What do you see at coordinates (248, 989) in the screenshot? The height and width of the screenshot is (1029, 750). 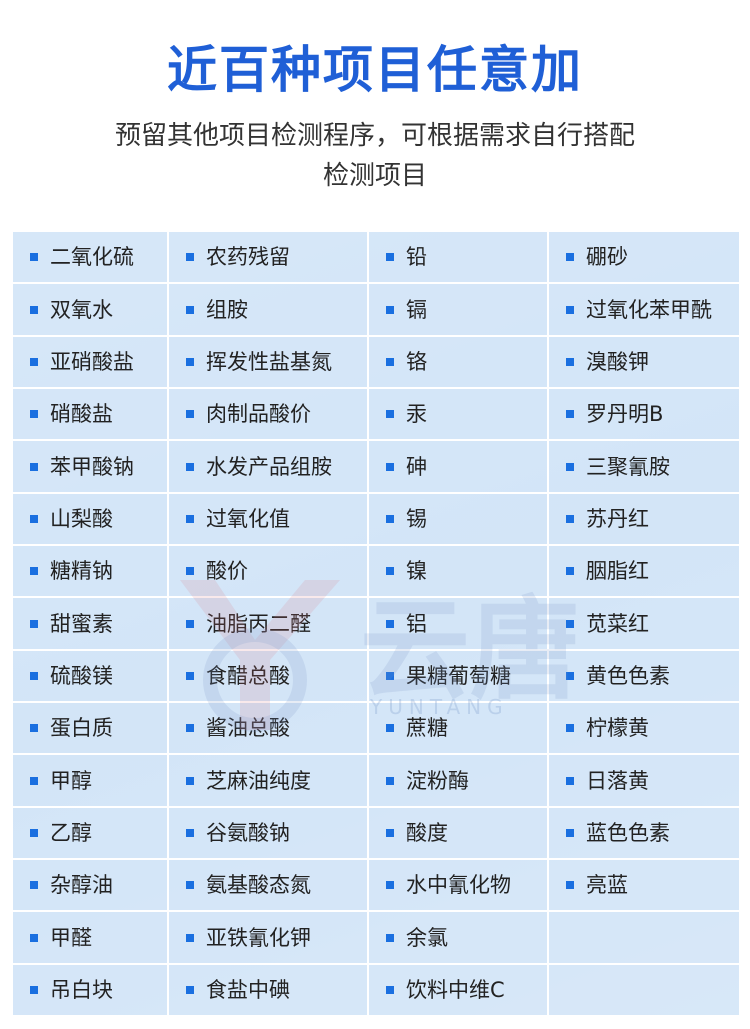 I see `item-label: 食盐中碘` at bounding box center [248, 989].